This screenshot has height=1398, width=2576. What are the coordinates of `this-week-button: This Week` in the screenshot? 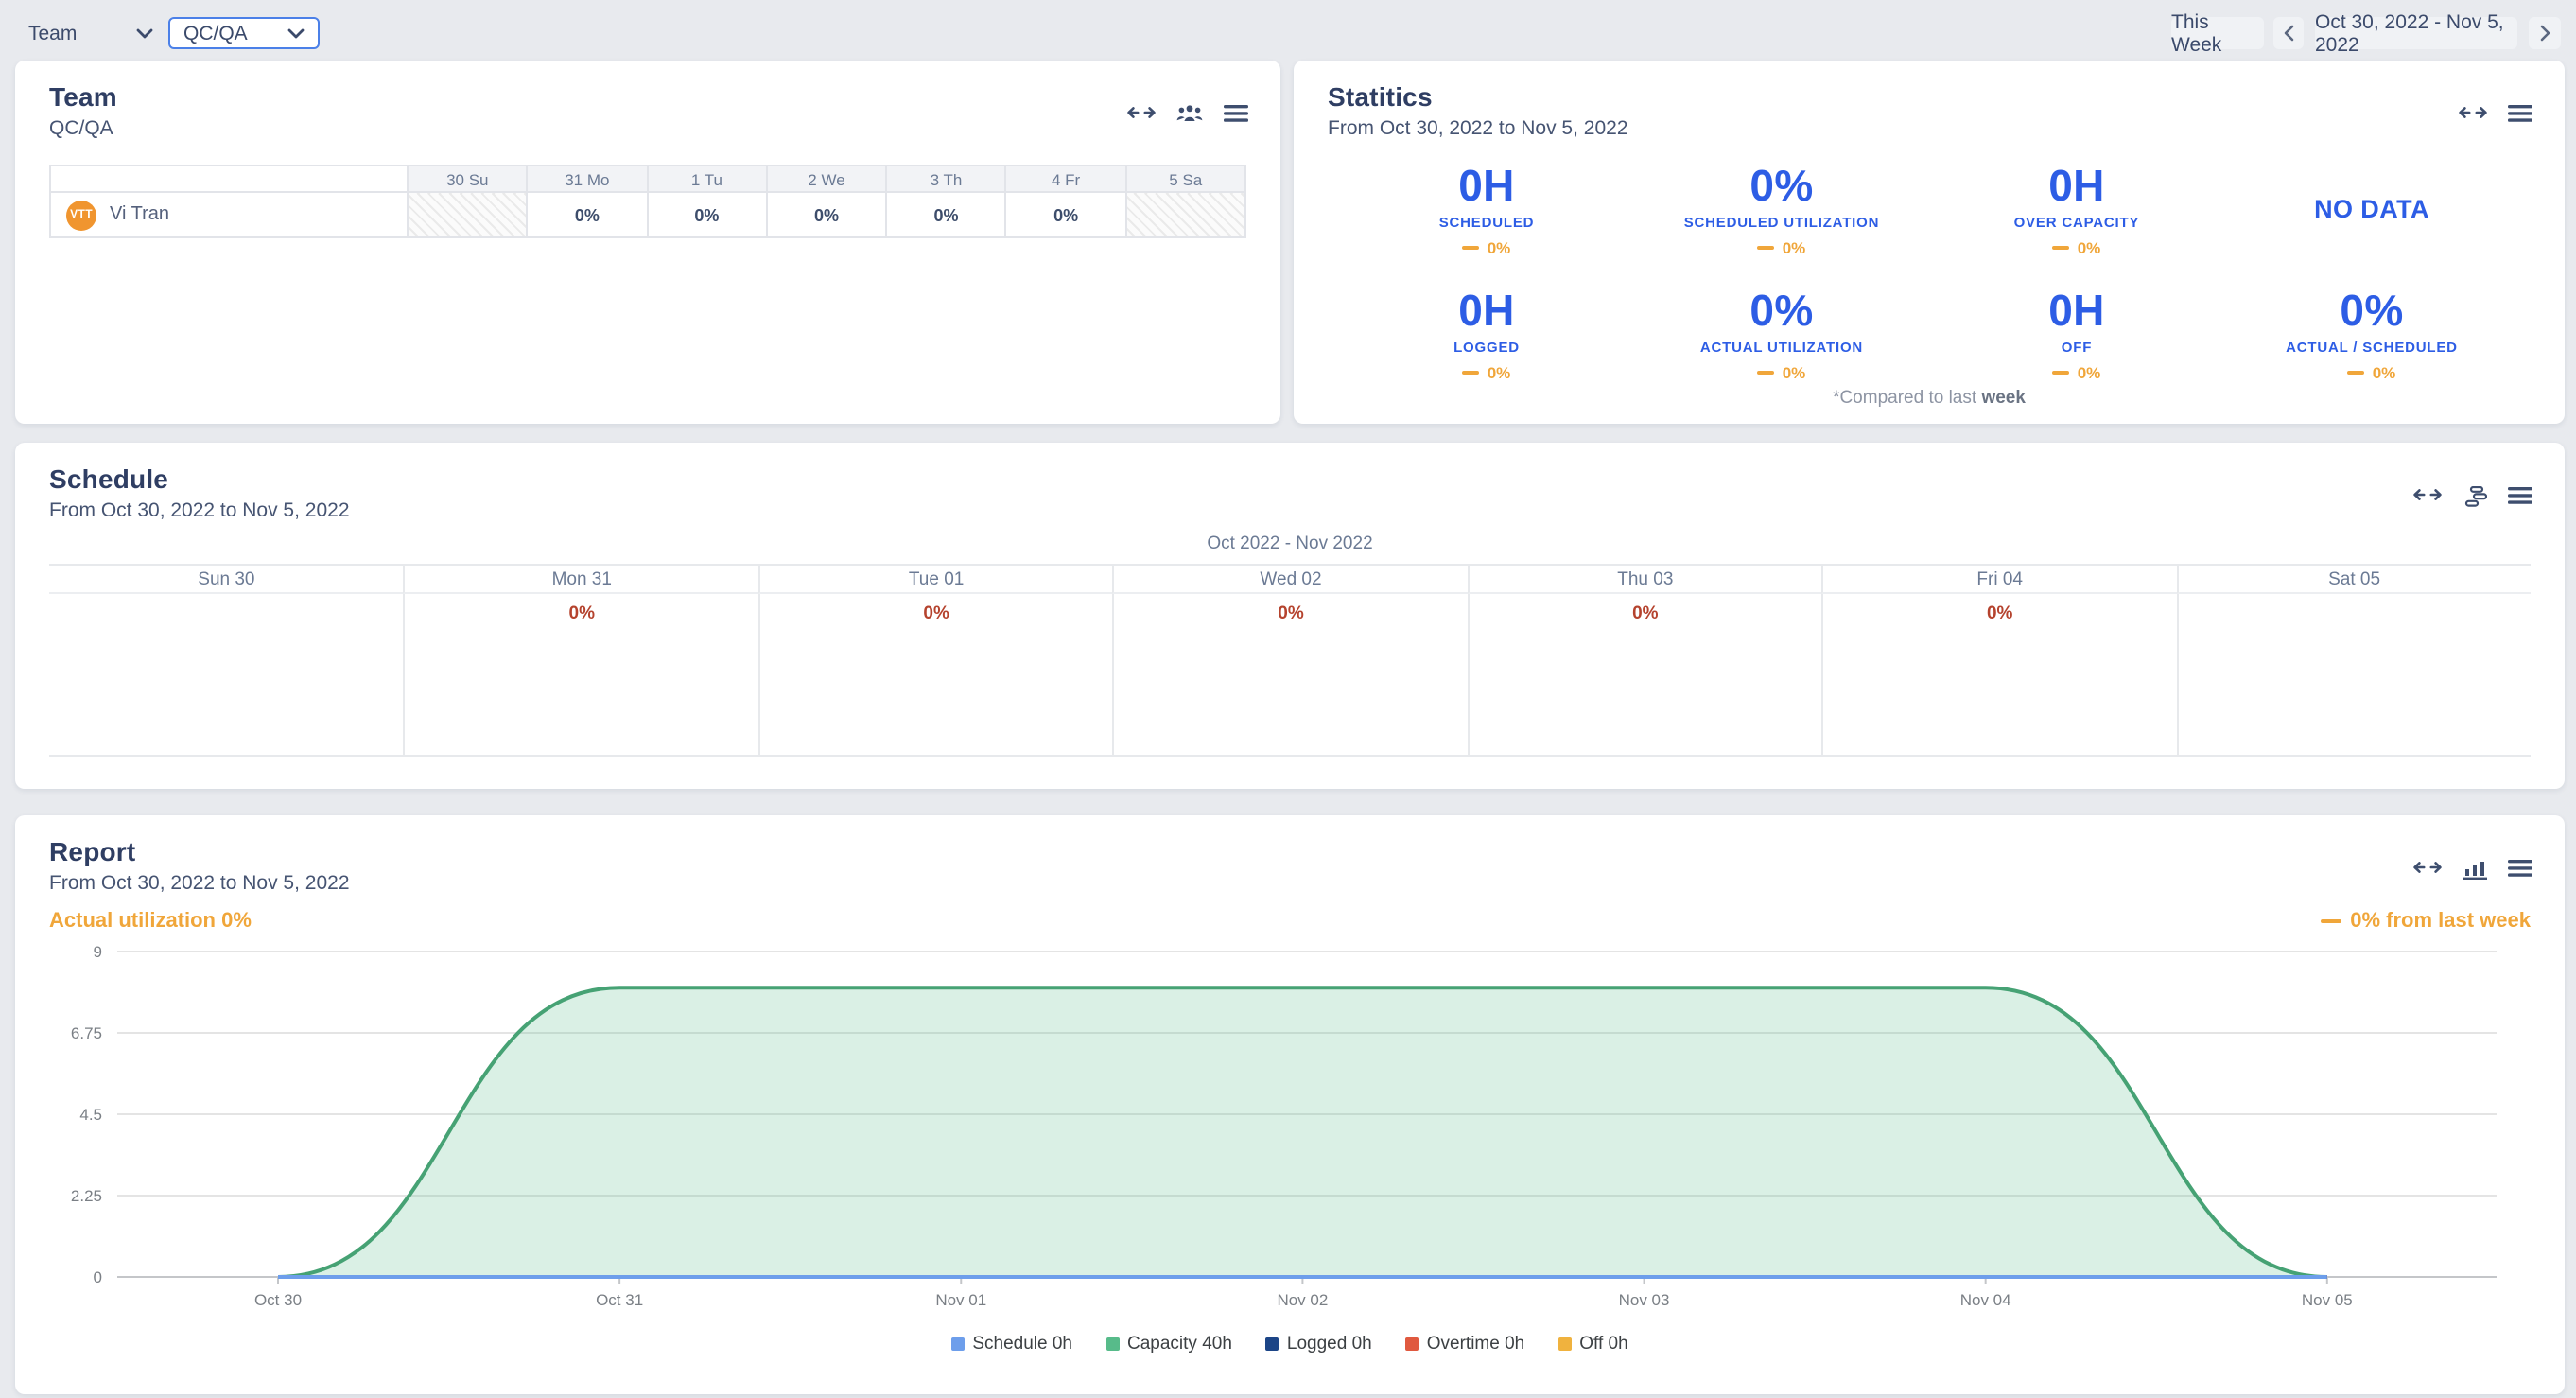 It's located at (2217, 33).